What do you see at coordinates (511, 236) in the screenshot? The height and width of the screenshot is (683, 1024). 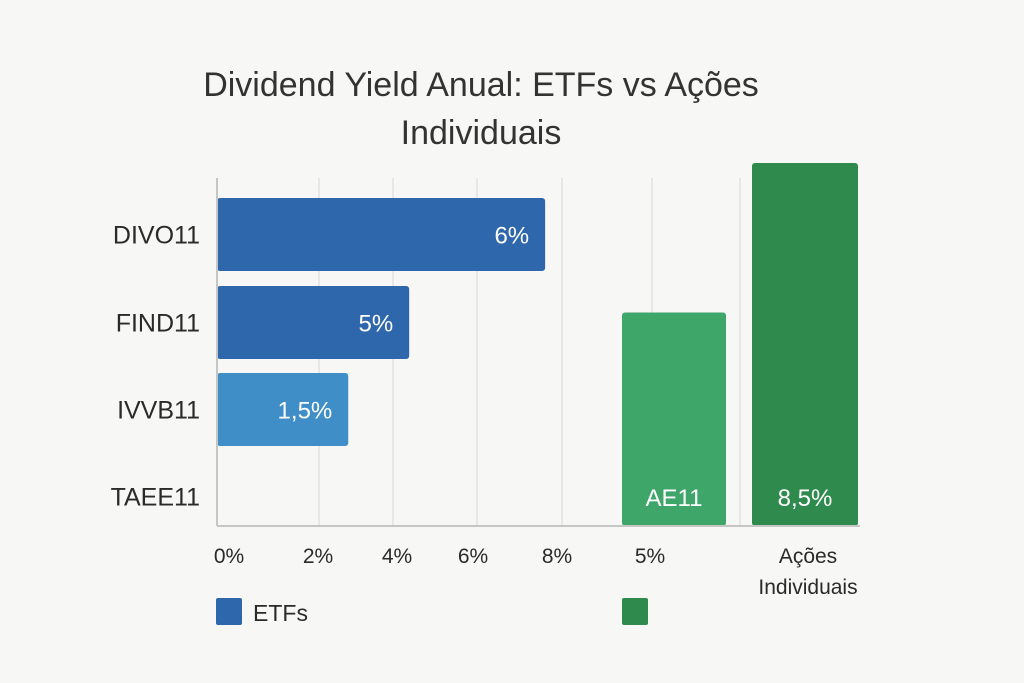 I see `bar-value-label: 6%` at bounding box center [511, 236].